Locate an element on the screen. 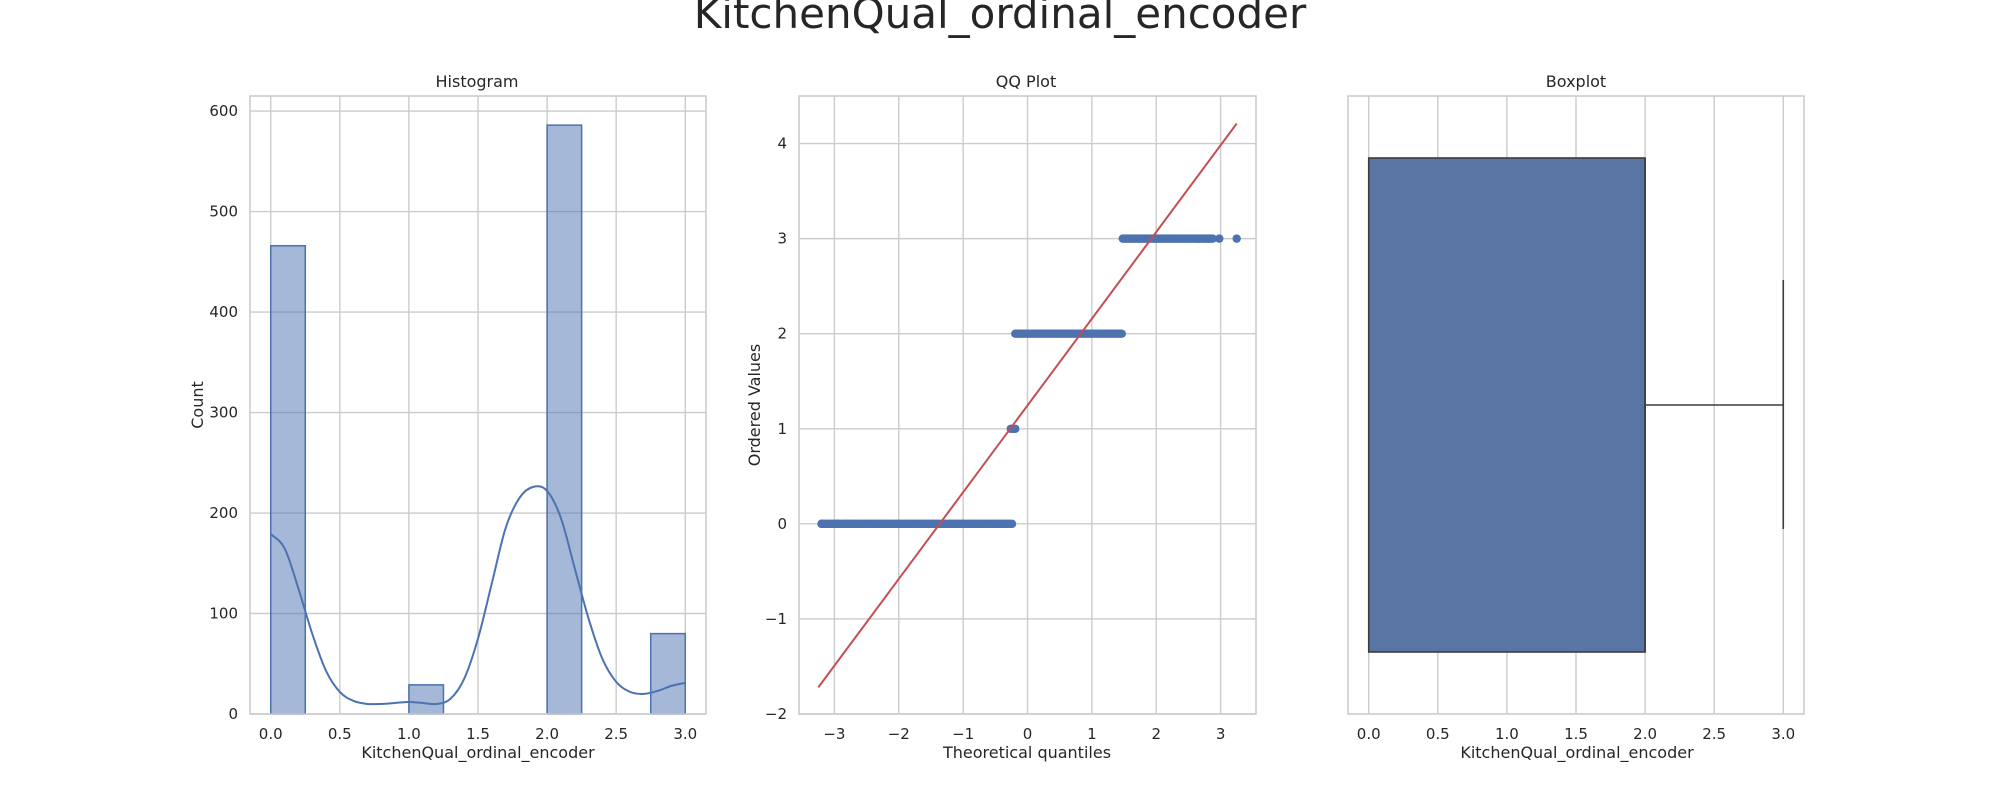  histogram-ytick-label: 200 is located at coordinates (223, 513).